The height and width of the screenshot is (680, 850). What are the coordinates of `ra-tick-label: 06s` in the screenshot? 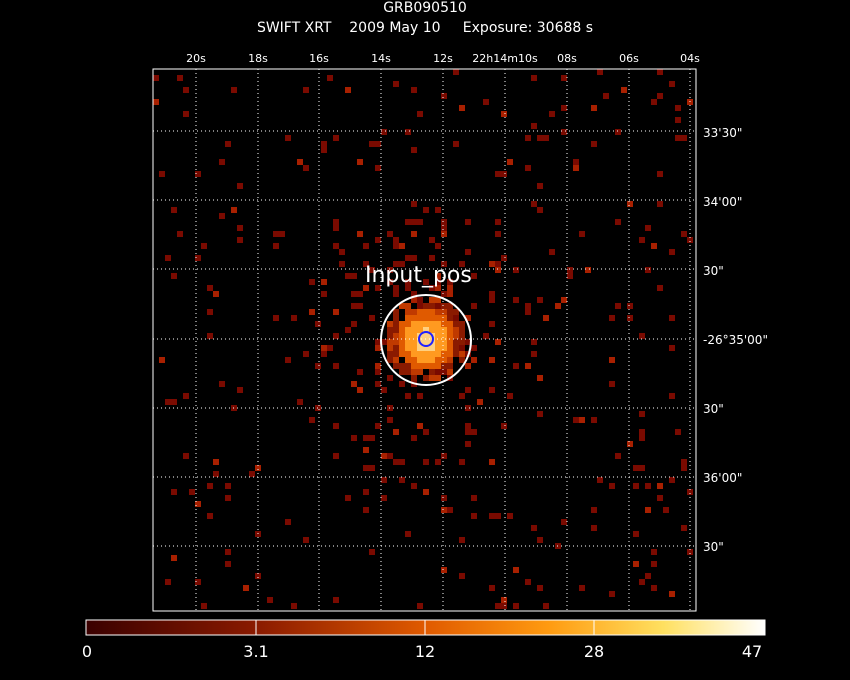 It's located at (629, 58).